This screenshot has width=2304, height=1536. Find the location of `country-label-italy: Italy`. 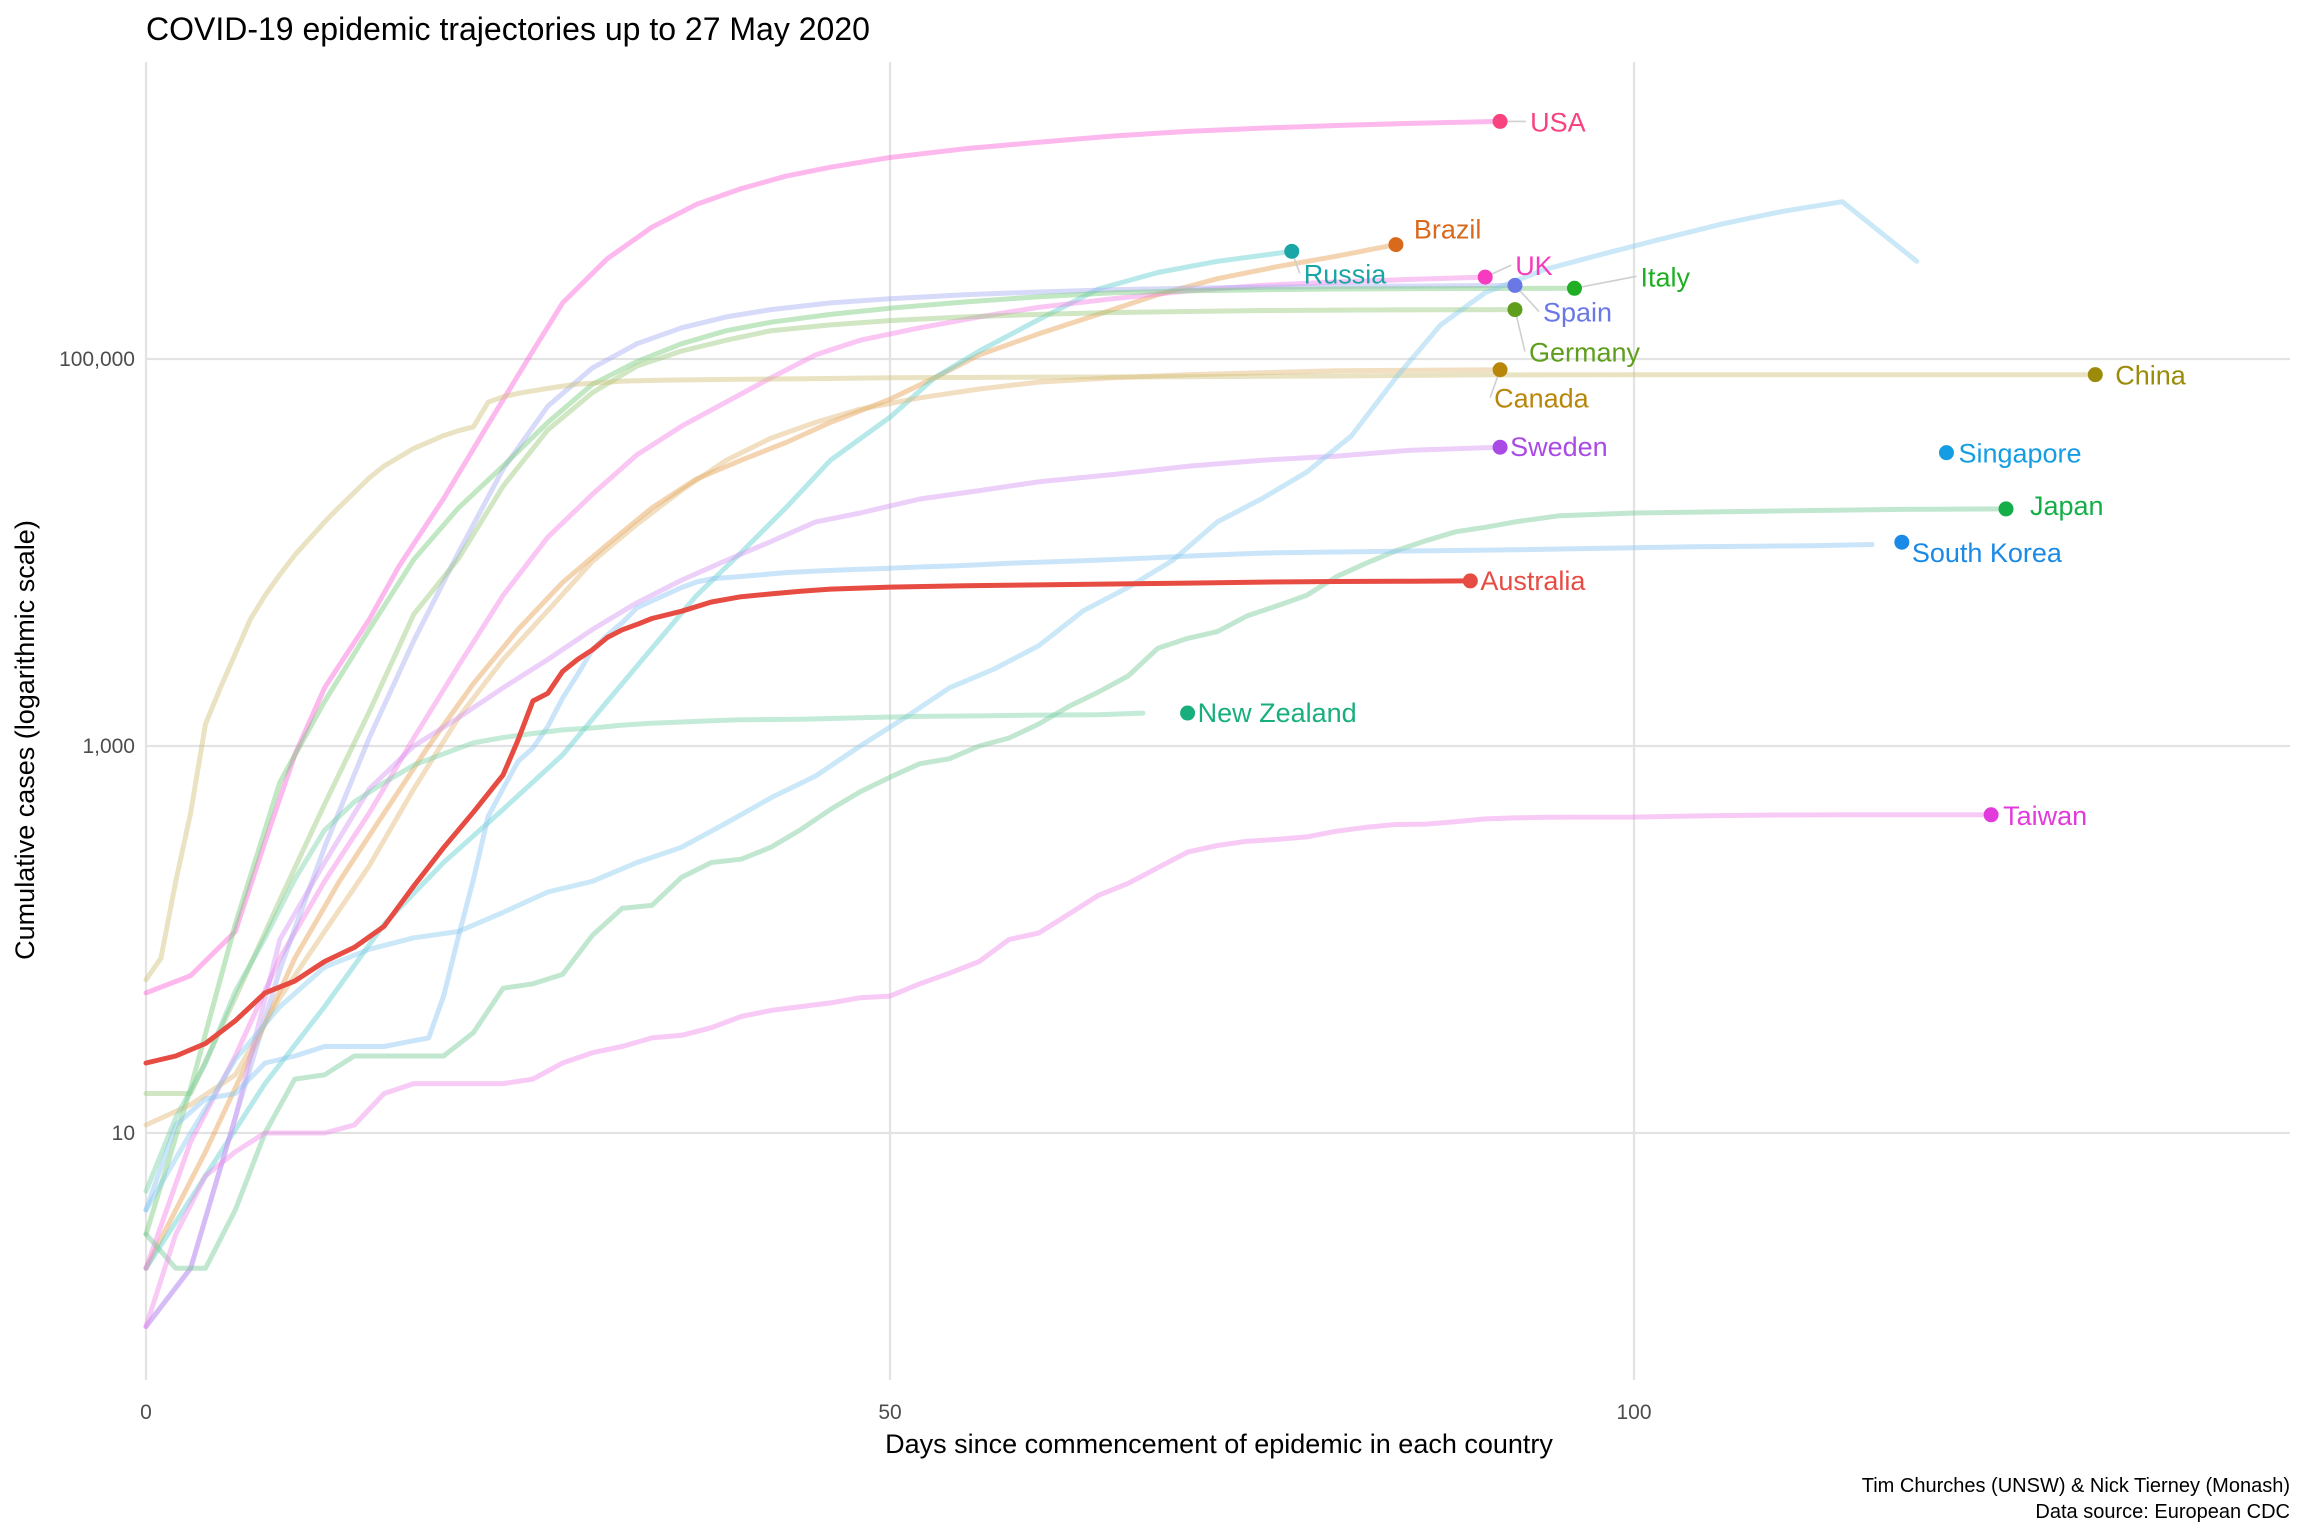

country-label-italy: Italy is located at coordinates (1665, 277).